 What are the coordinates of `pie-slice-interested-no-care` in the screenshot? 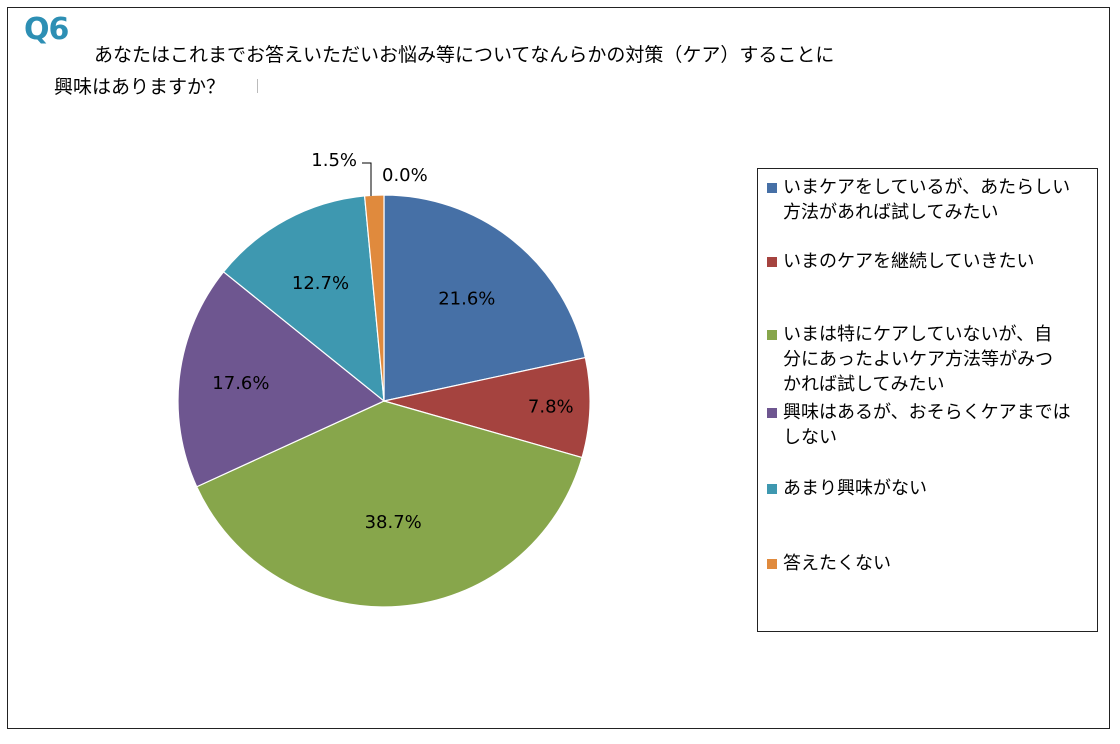 It's located at (281, 379).